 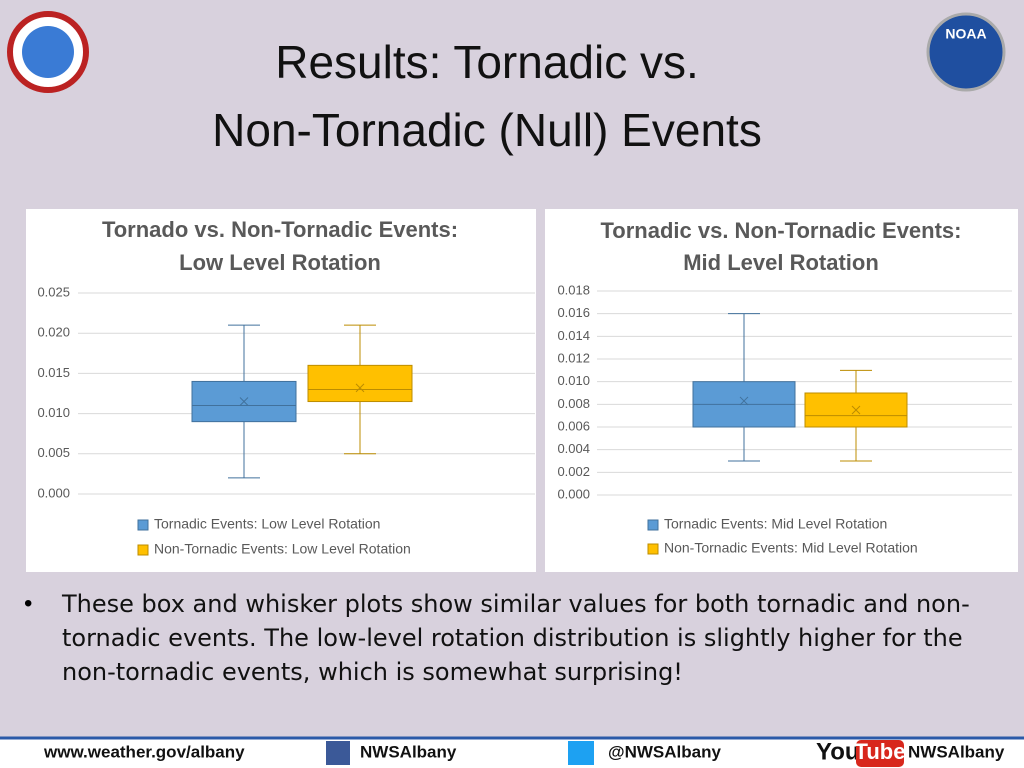 I want to click on slide-title: Results: Tornadic vs., so click(x=487, y=62).